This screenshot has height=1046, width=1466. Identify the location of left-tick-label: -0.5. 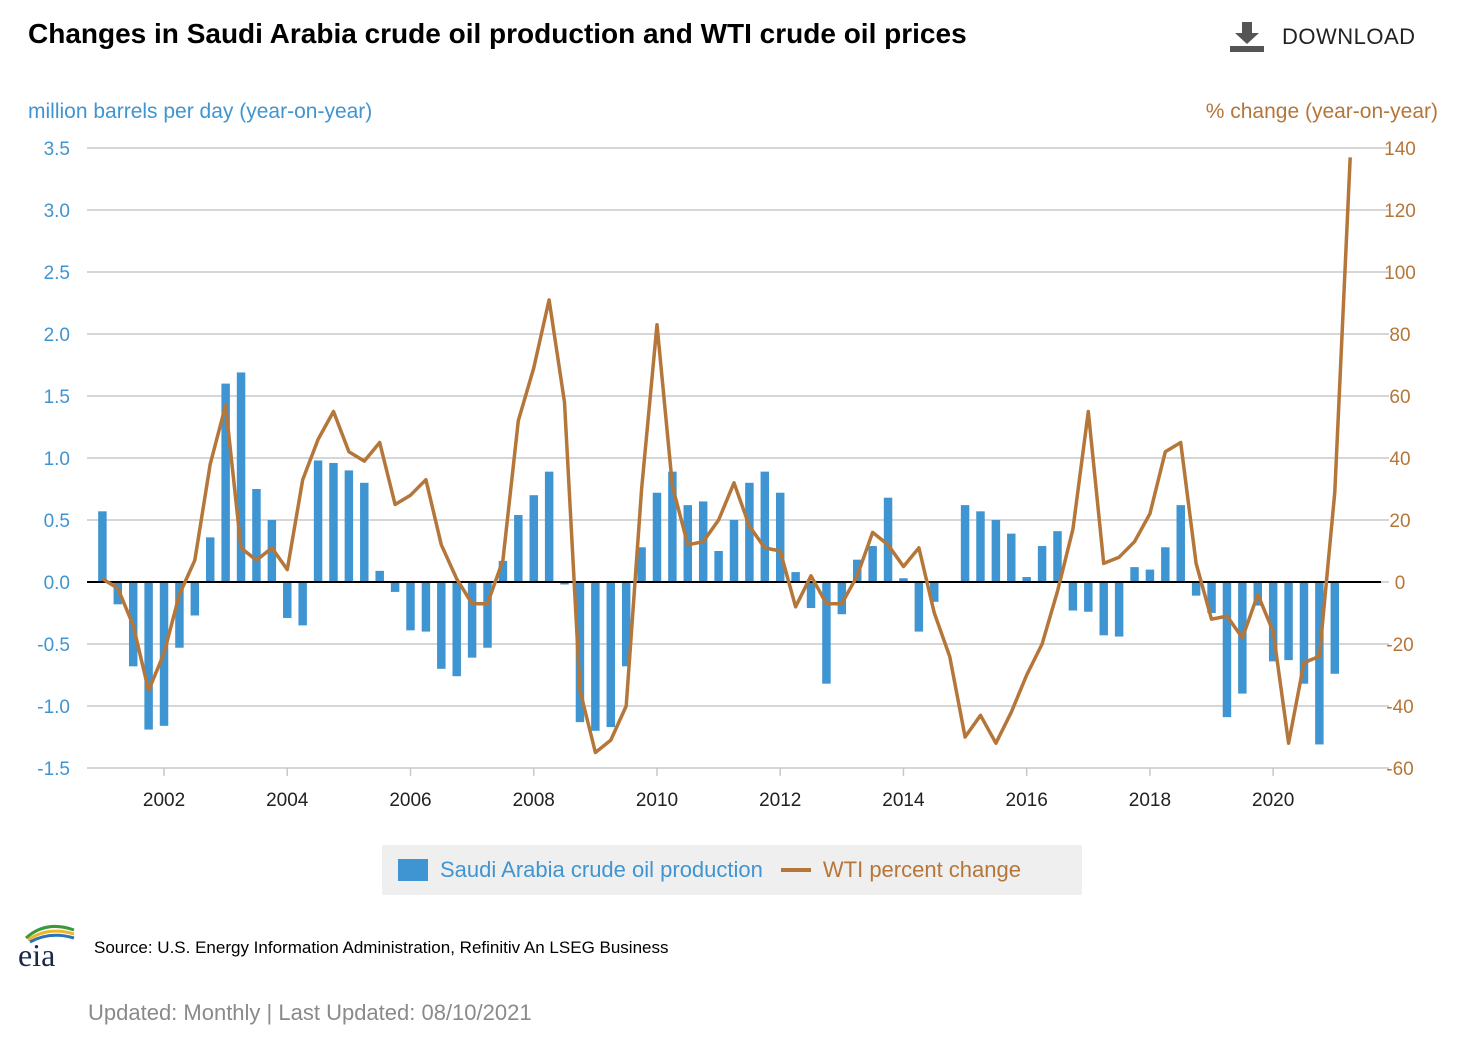
(53, 645).